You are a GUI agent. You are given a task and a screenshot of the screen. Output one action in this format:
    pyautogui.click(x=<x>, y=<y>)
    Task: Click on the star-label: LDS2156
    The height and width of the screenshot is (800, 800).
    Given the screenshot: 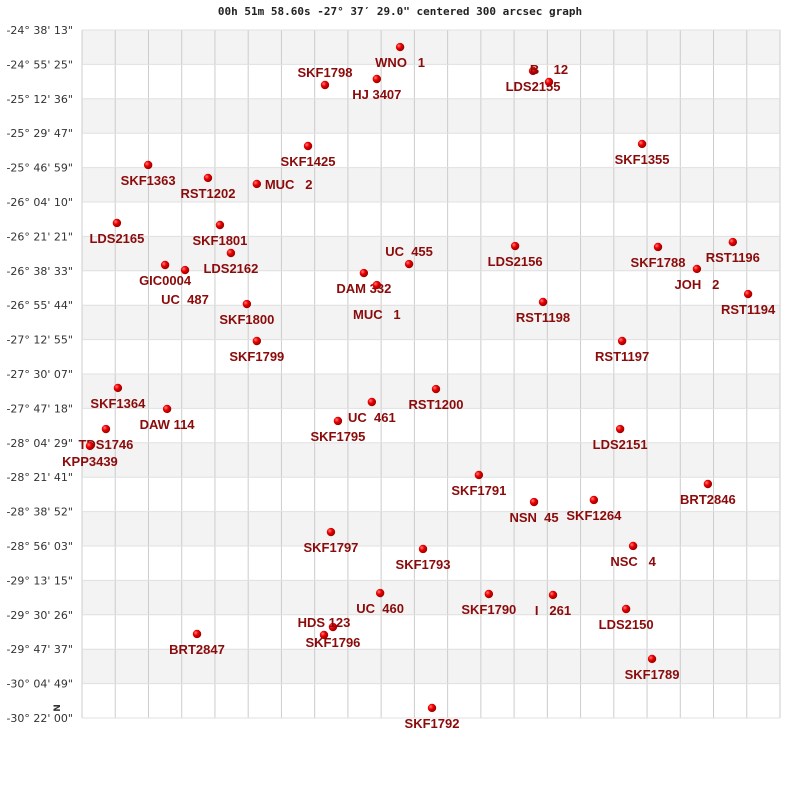 What is the action you would take?
    pyautogui.click(x=515, y=261)
    